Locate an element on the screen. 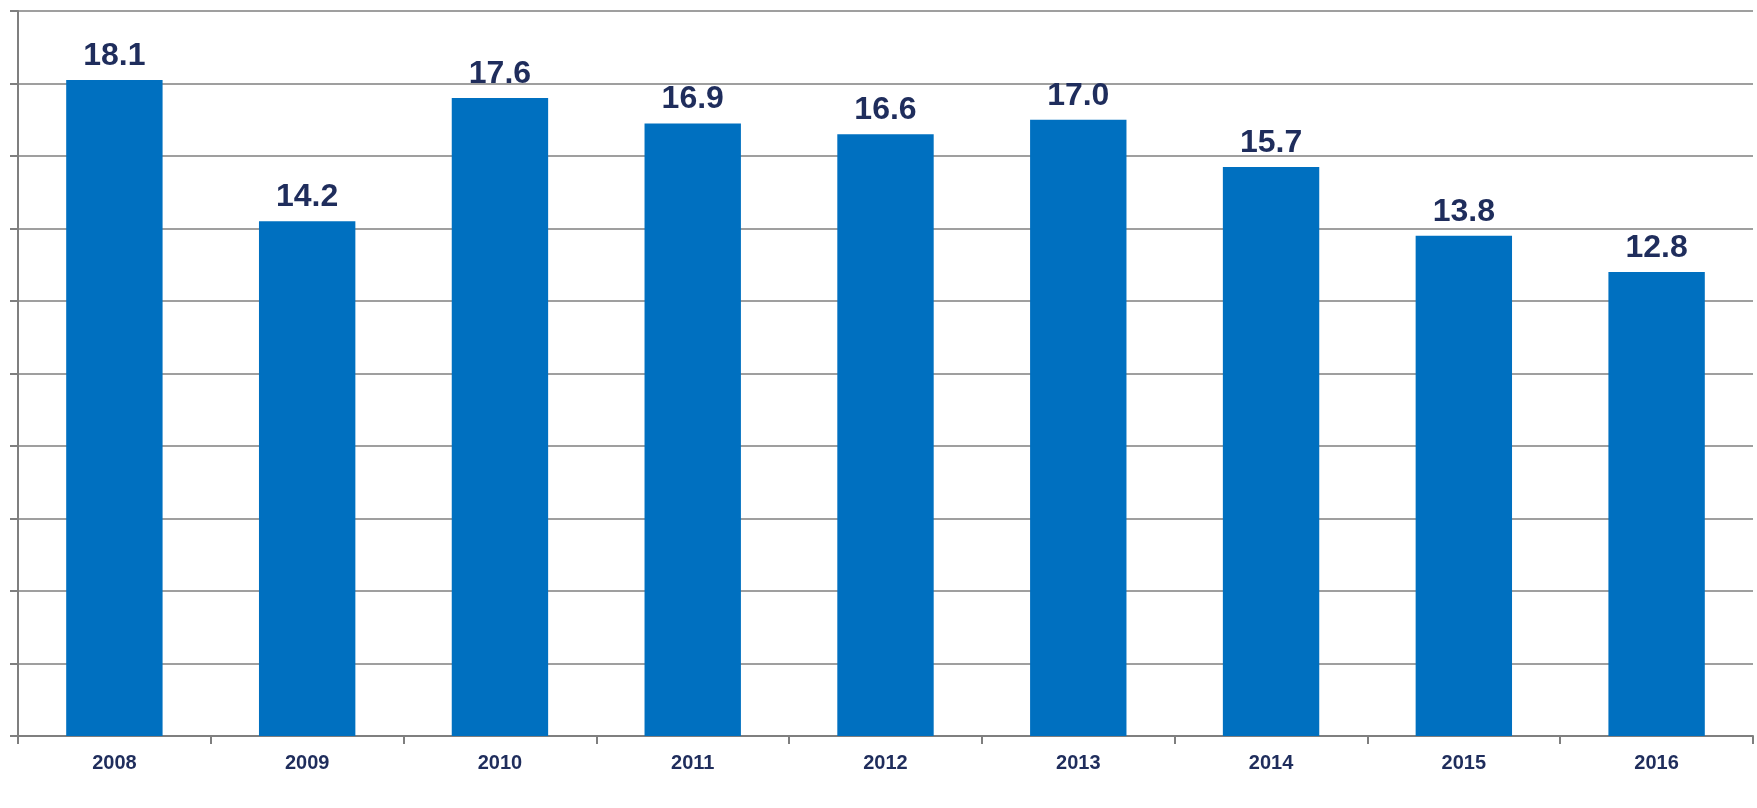 This screenshot has width=1757, height=808. x-tick-label: 2013 is located at coordinates (1078, 762).